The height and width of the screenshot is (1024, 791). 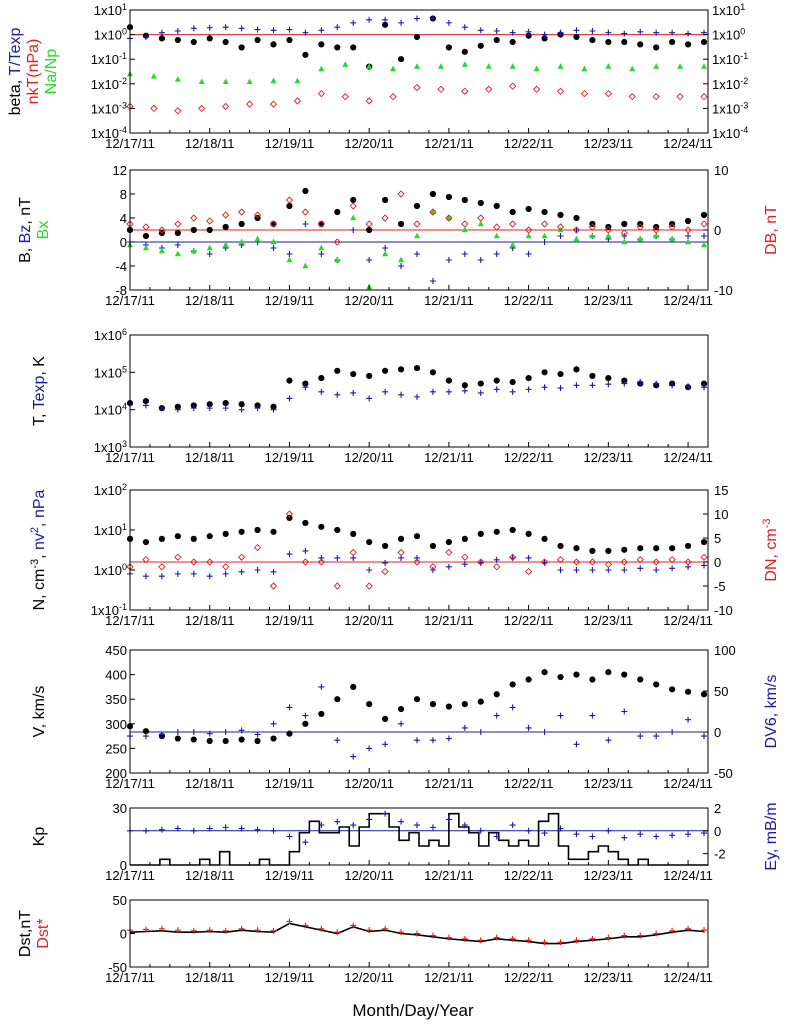 I want to click on y-tick-label-right: 0, so click(x=717, y=732).